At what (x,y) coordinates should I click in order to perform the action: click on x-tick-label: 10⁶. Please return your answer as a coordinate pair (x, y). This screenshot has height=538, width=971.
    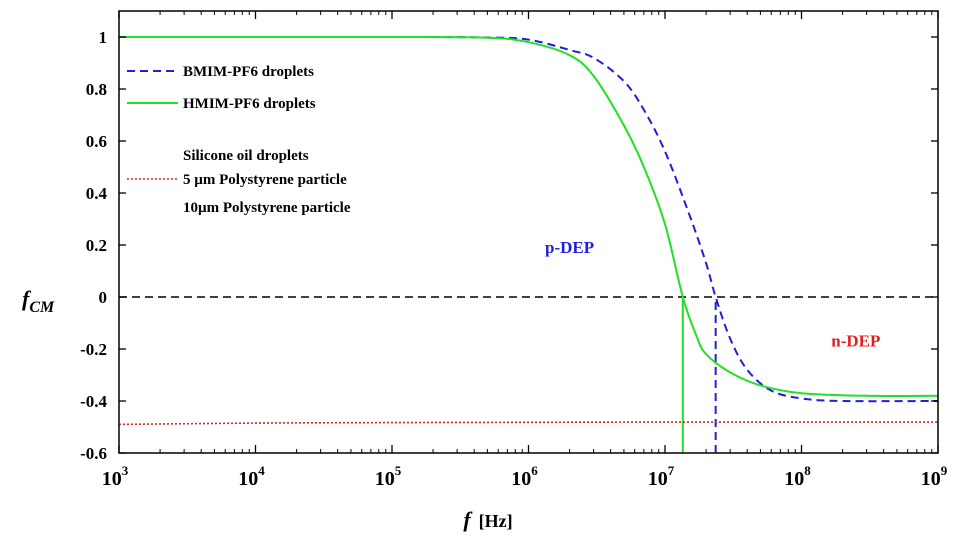
    Looking at the image, I should click on (524, 476).